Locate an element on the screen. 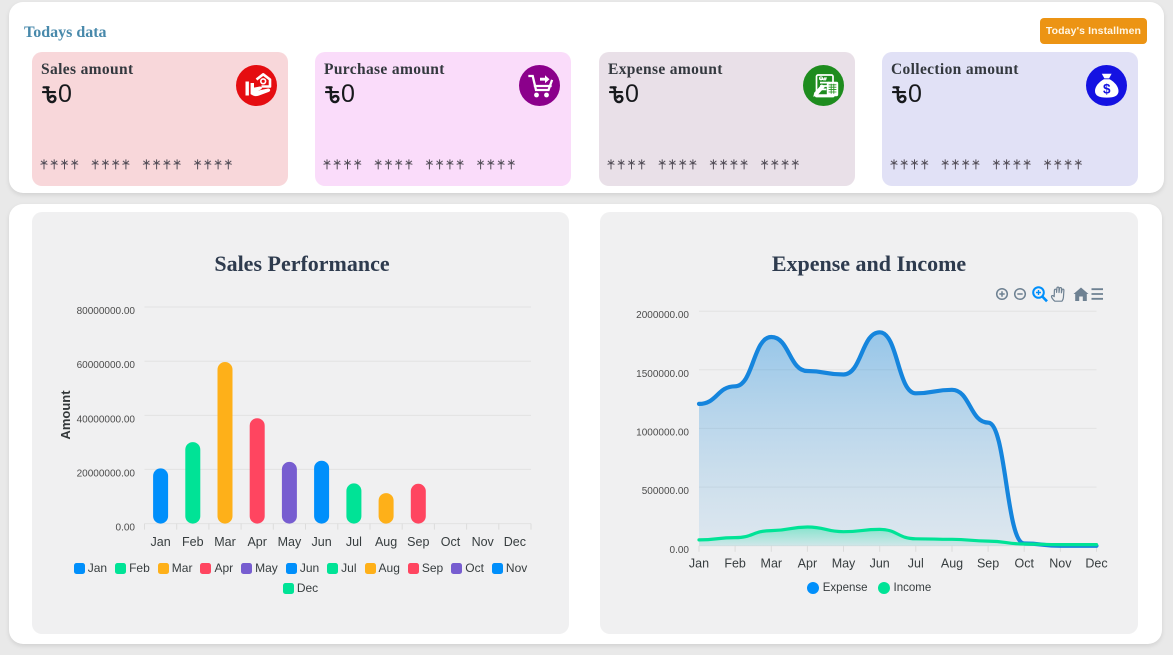 The image size is (1173, 655). svg-text: 1500000.00 is located at coordinates (662, 374).